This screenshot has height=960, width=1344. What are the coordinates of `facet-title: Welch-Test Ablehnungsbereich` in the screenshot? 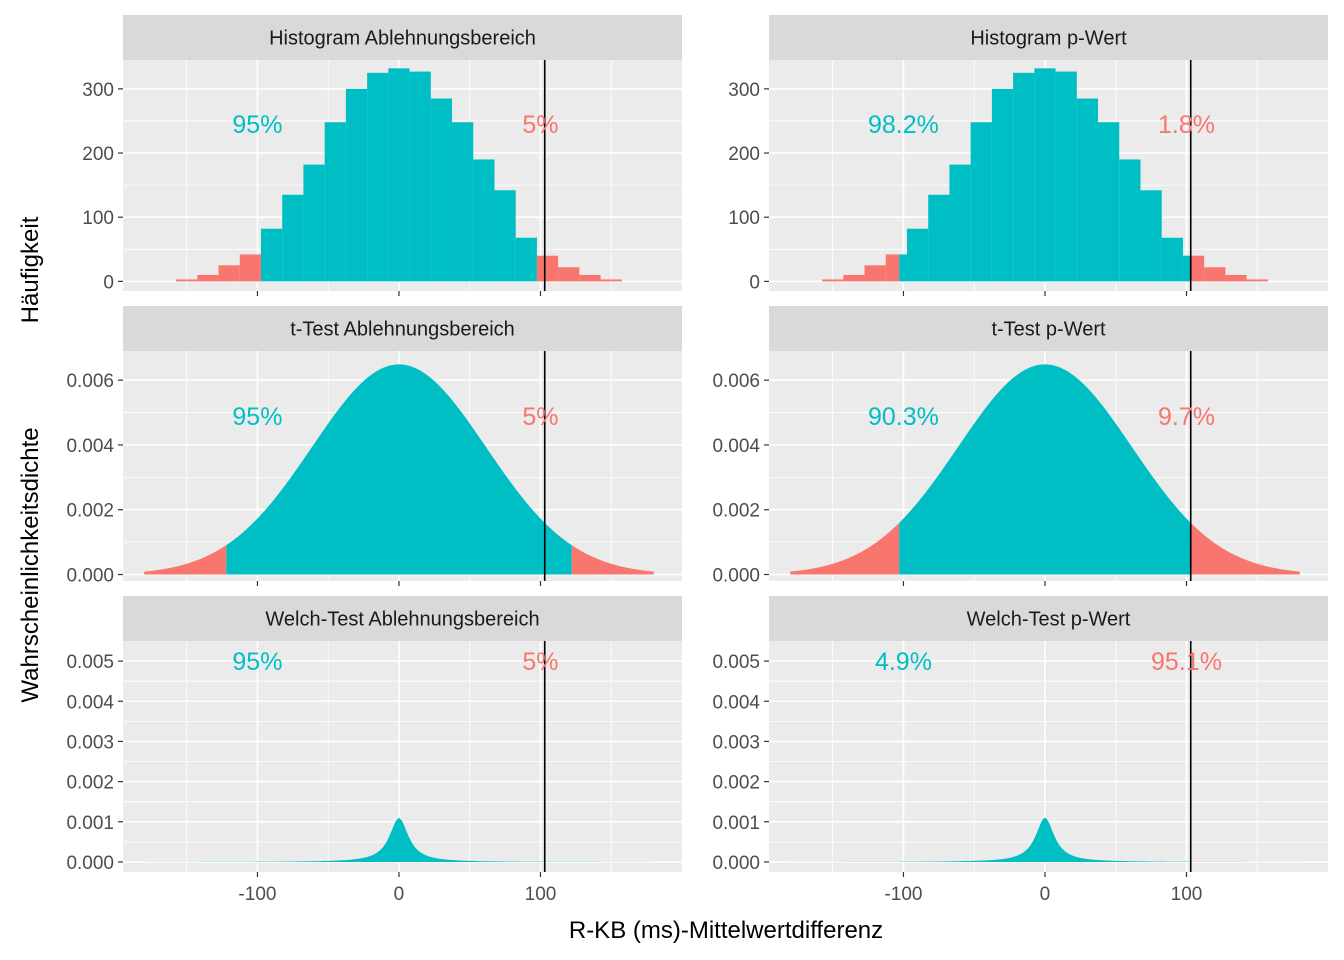 It's located at (402, 620).